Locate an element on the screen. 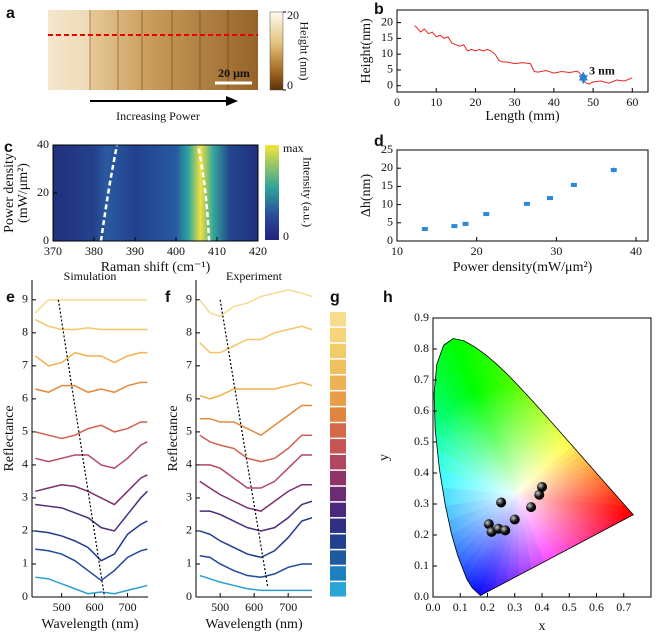 The image size is (663, 635). y-tick-label: 20 is located at coordinates (387, 21).